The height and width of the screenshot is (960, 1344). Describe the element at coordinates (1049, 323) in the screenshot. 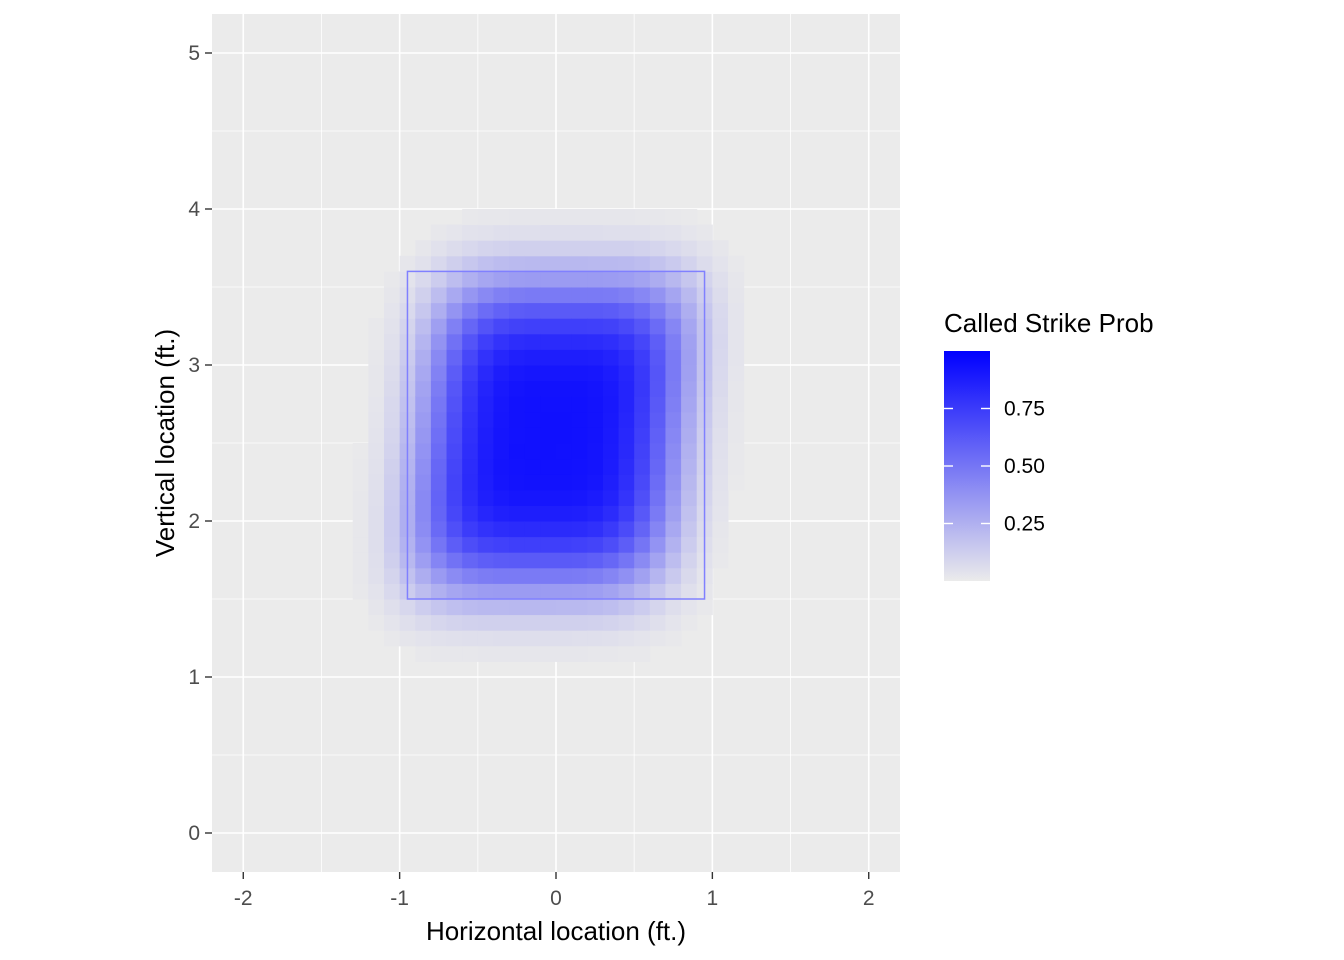

I see `legend-title: Called Strike Prob` at that location.